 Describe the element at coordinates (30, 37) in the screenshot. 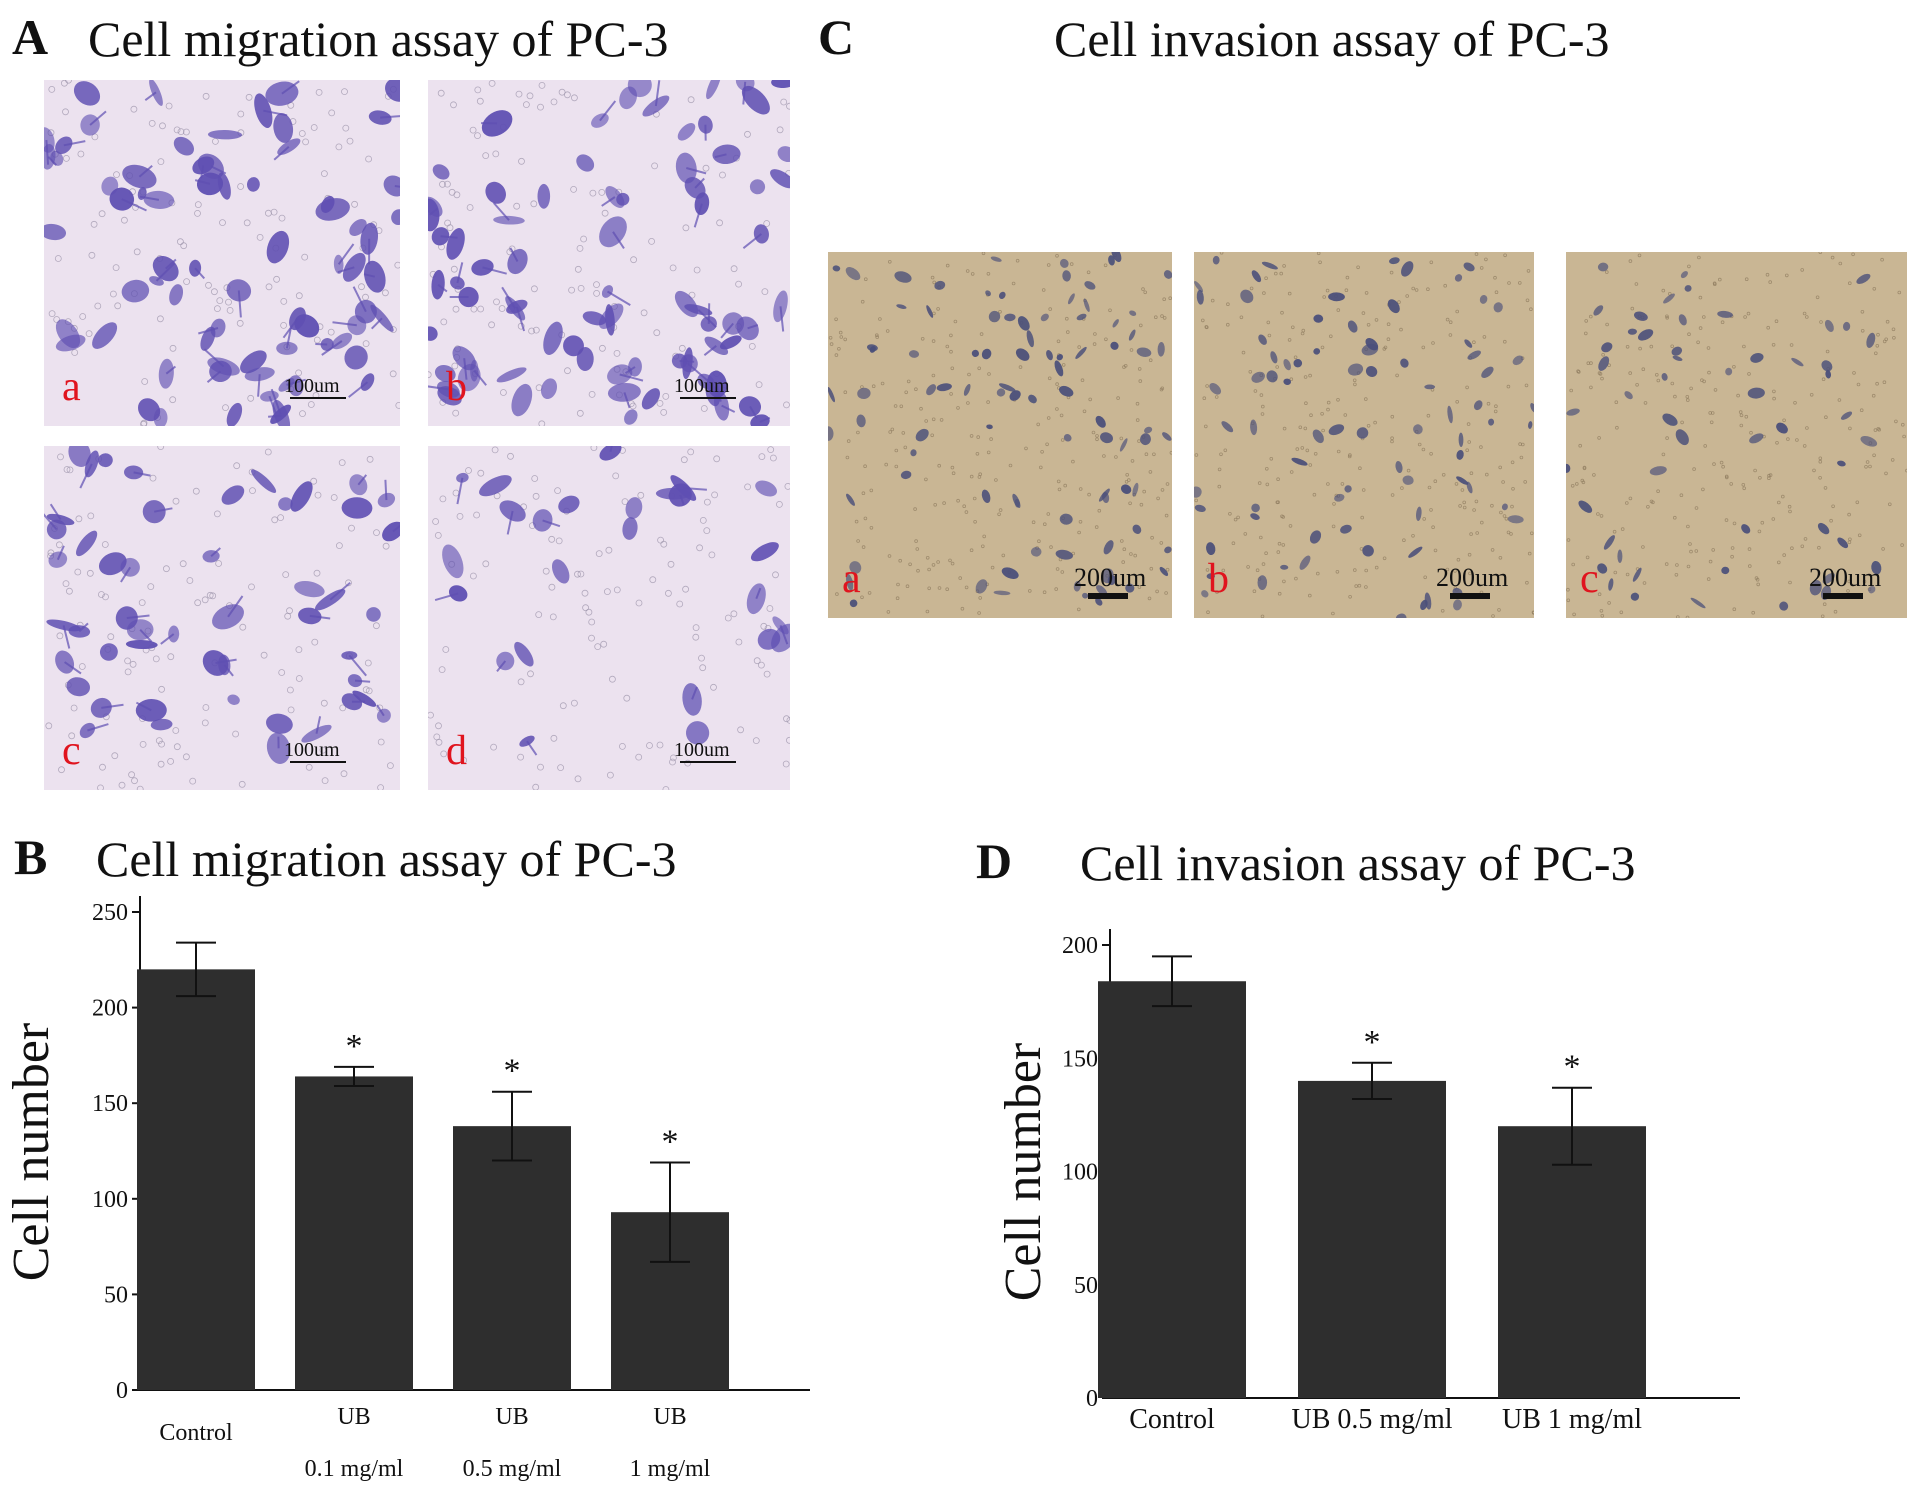

I see `panel-a-letter: A` at that location.